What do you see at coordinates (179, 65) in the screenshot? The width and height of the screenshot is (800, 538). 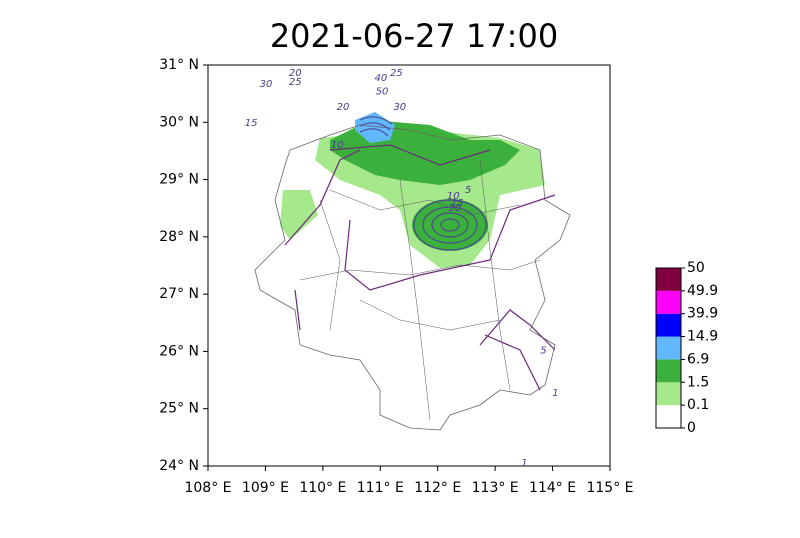 I see `y-tick-label: 31° N` at bounding box center [179, 65].